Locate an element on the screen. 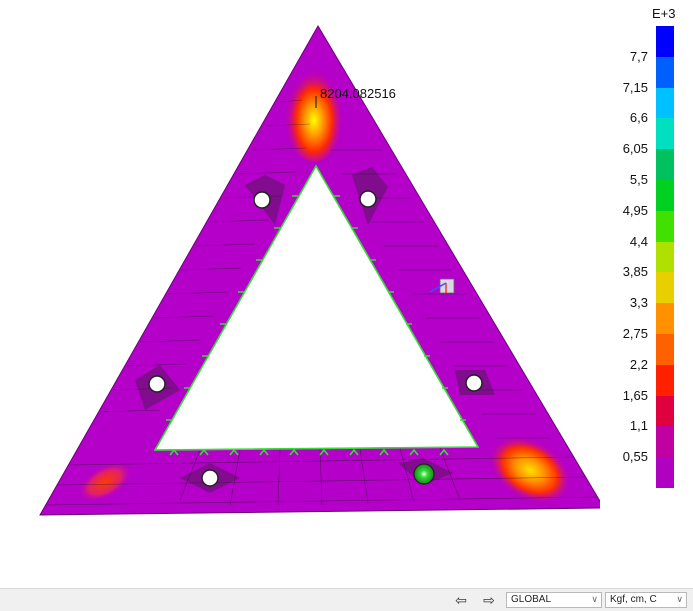 The image size is (693, 611). stress-hotspot-right is located at coordinates (530, 470).